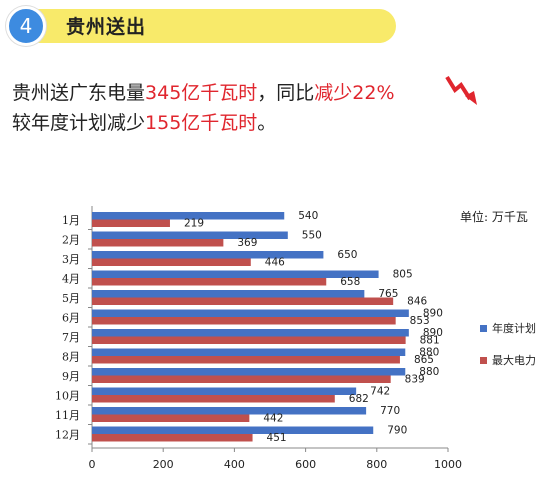 This screenshot has width=560, height=495. What do you see at coordinates (71, 239) in the screenshot?
I see `y-tick-label: 2月` at bounding box center [71, 239].